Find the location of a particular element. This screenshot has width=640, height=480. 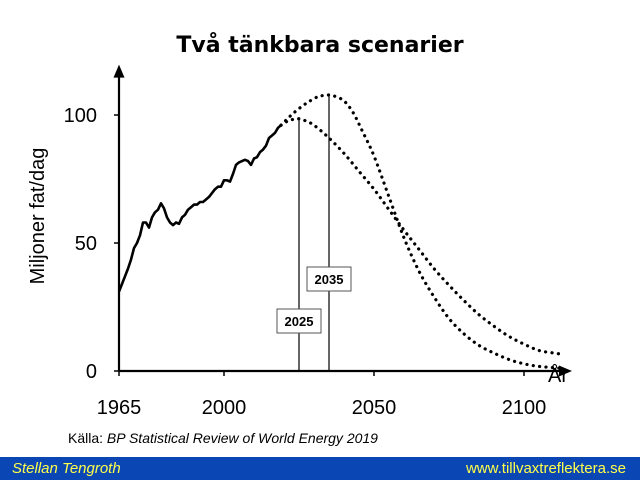

source-prefix: Källa: is located at coordinates (87, 438).